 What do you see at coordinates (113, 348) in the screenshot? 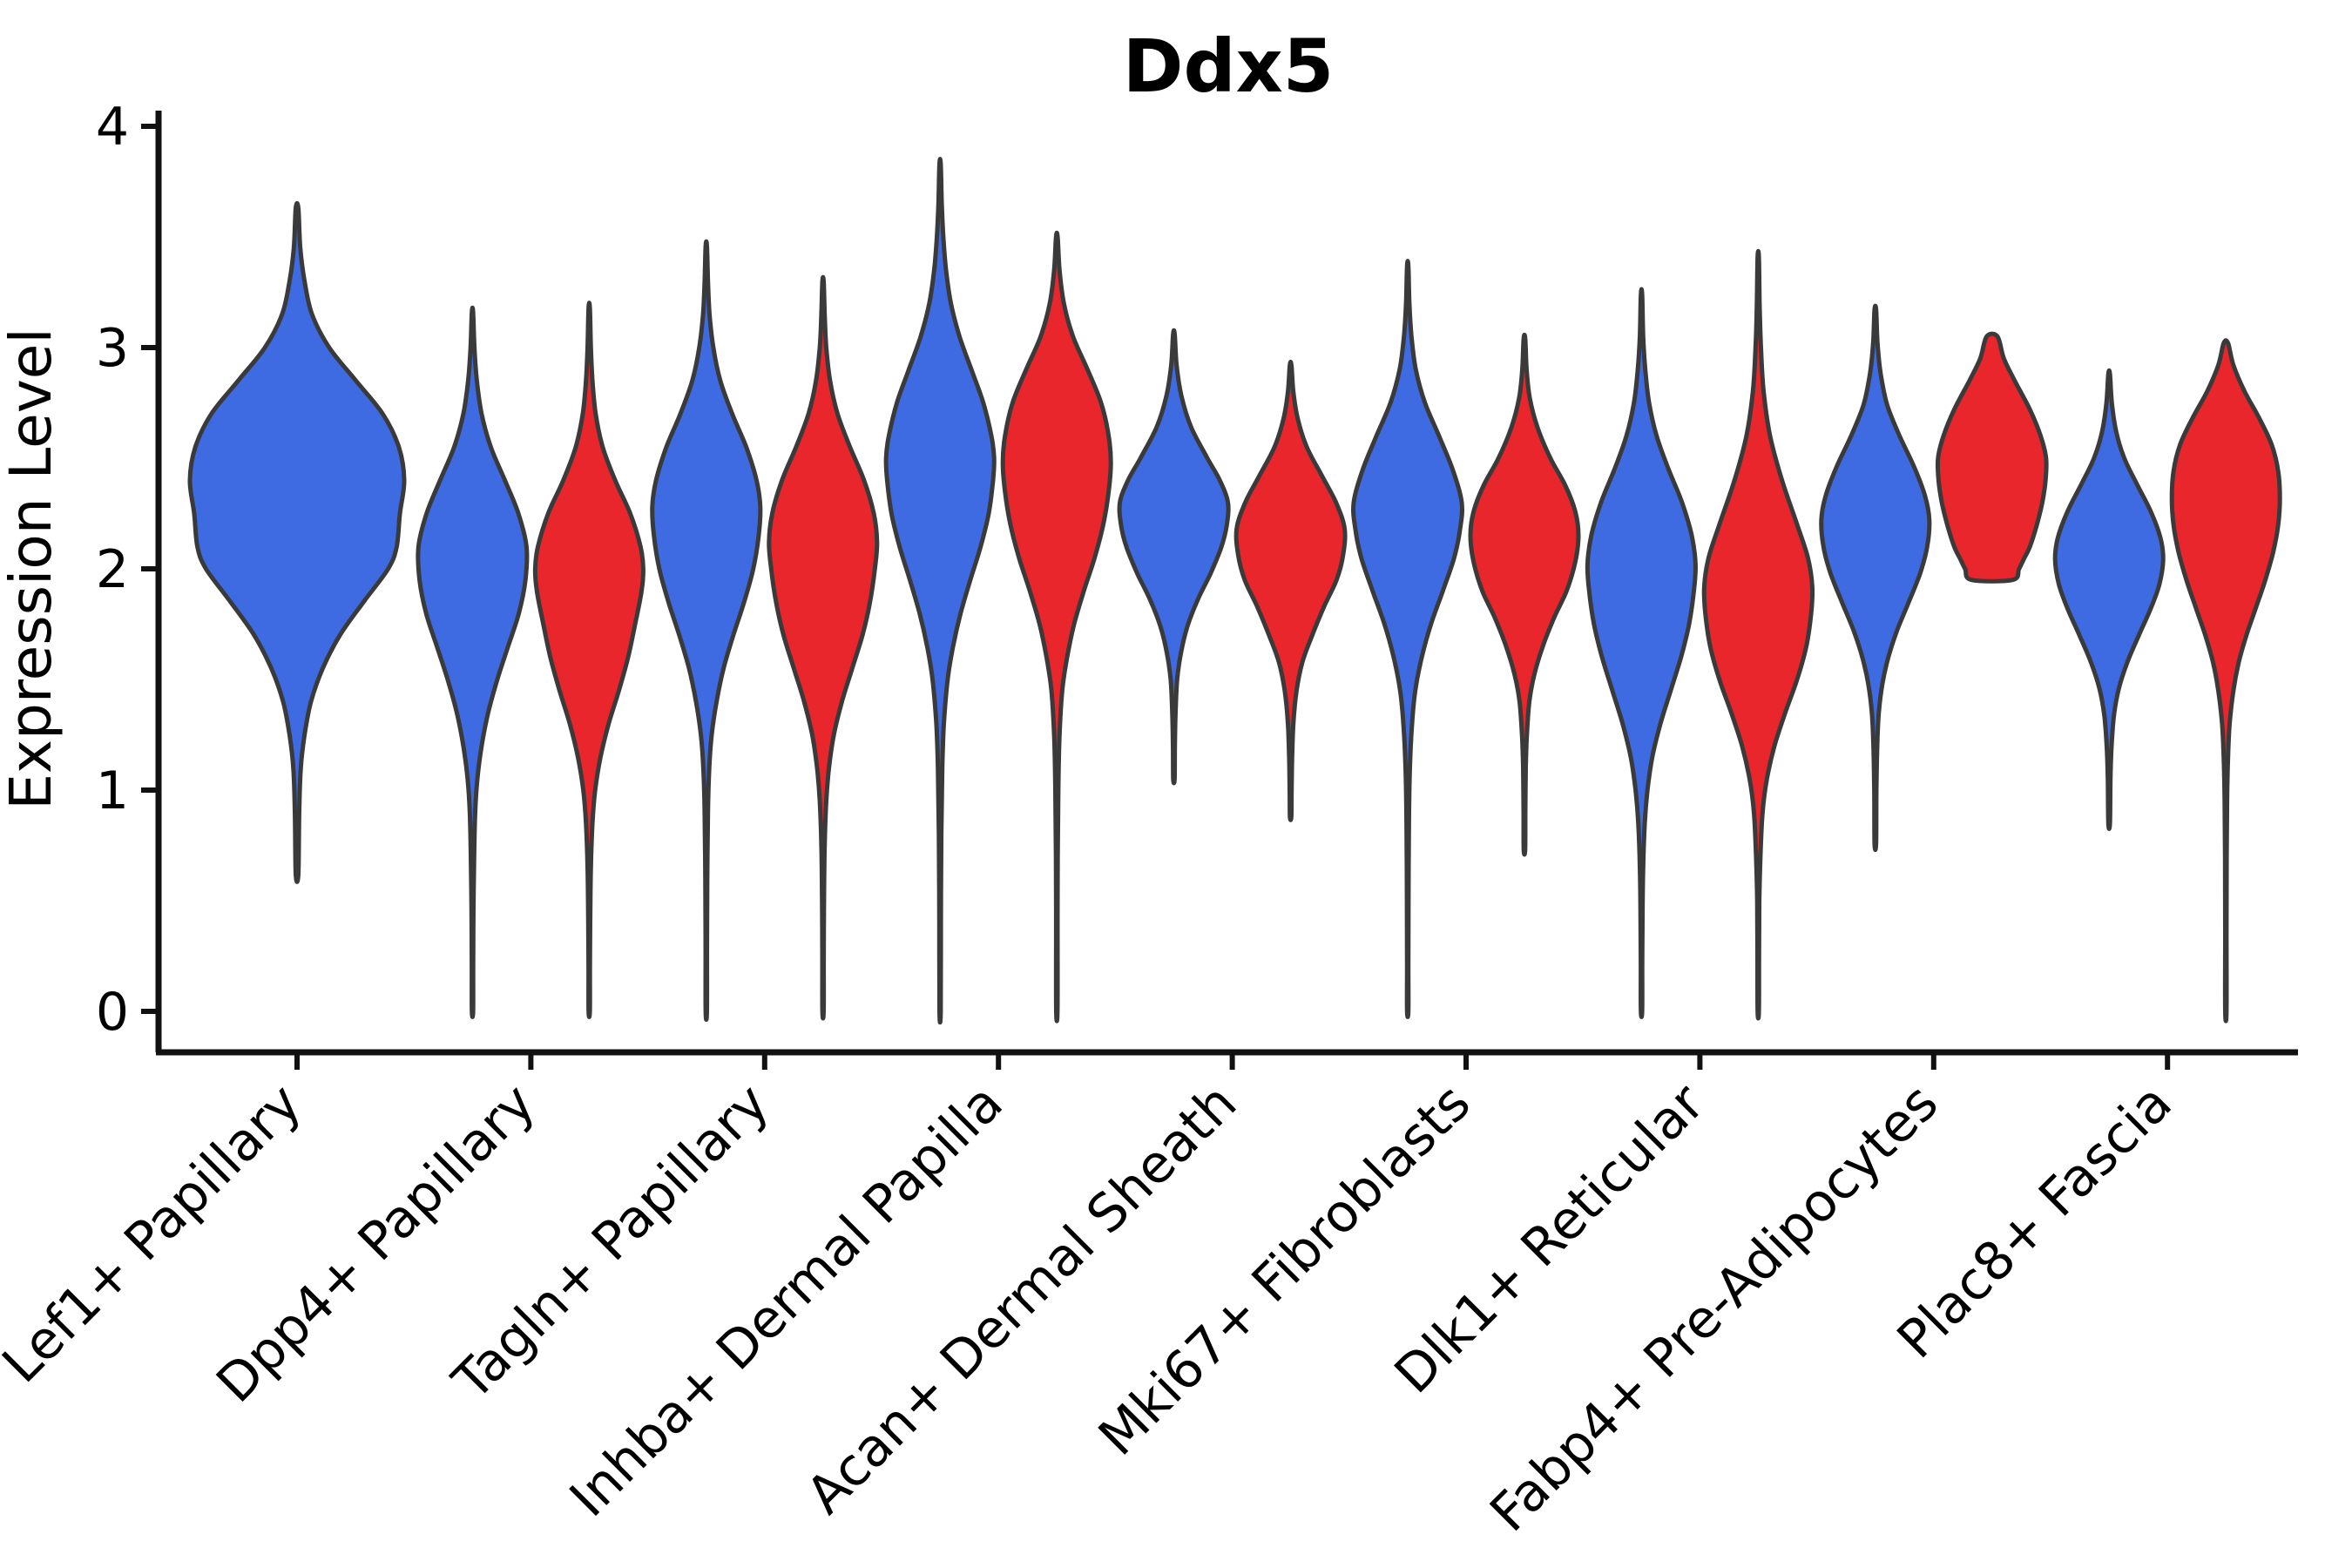
I see `y-tick-label: 3` at bounding box center [113, 348].